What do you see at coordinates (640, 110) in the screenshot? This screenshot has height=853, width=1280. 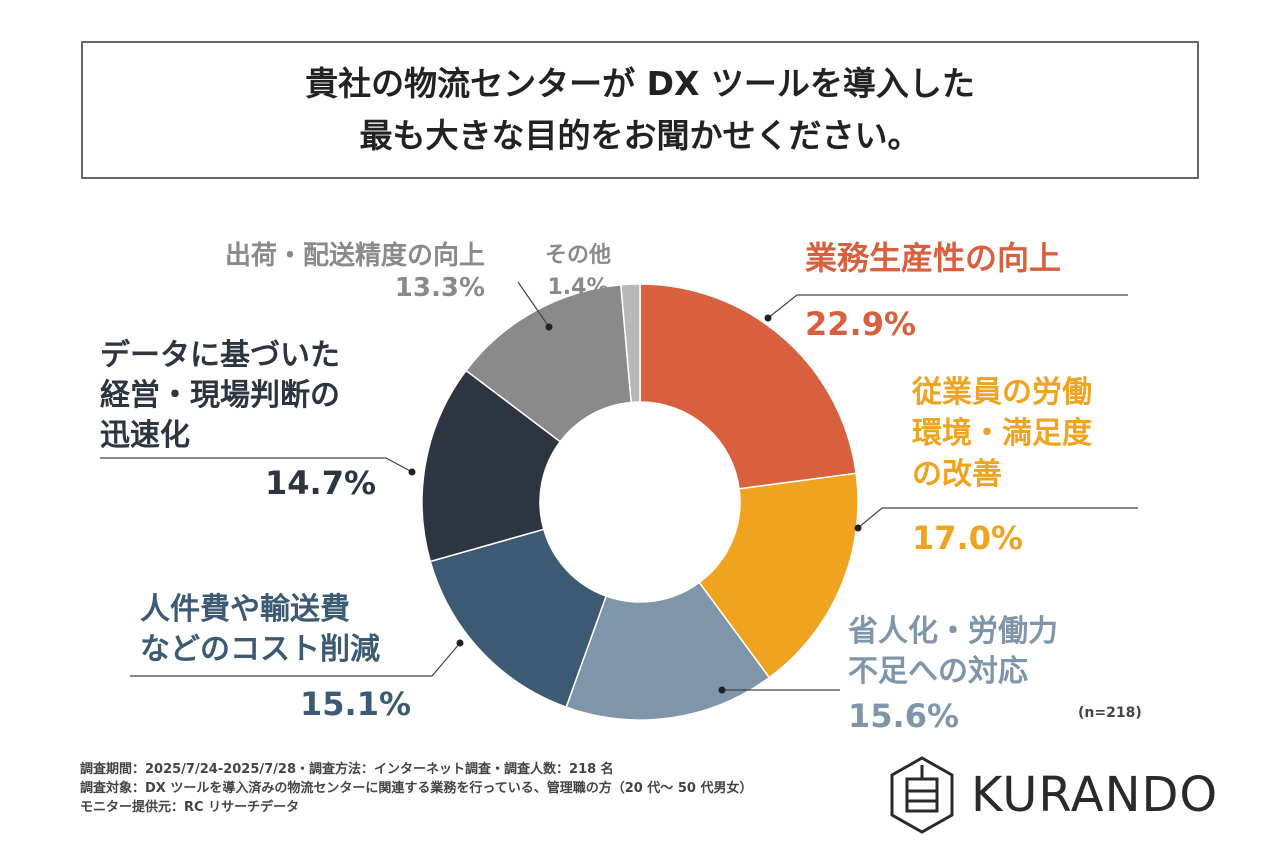 I see `title-box: 貴社の物流センターが DX ツールを導入した 最も大きな目的をお聞かせください。` at bounding box center [640, 110].